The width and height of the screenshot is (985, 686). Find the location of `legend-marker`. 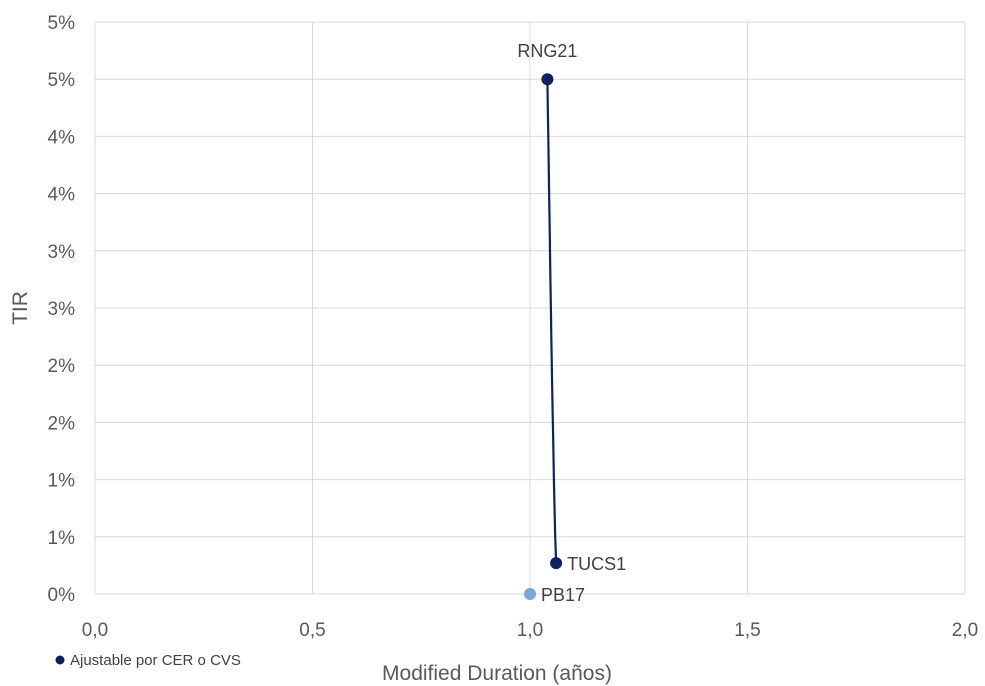

legend-marker is located at coordinates (60, 660).